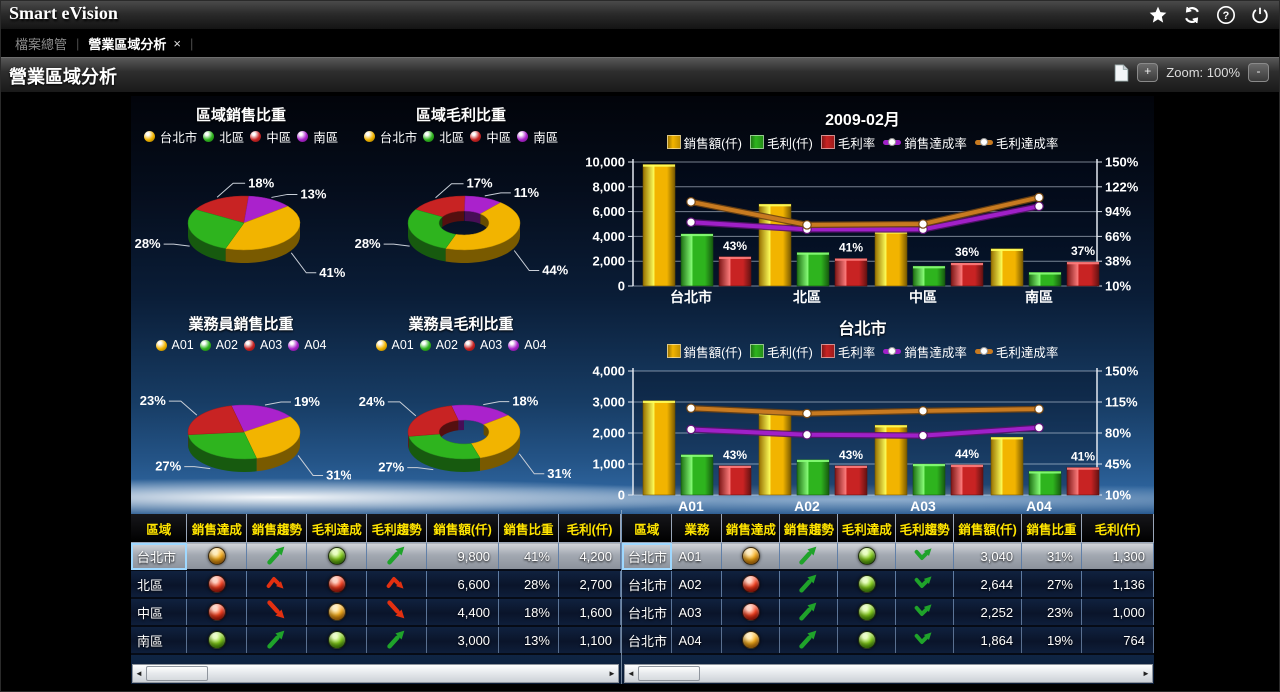 The width and height of the screenshot is (1280, 692). What do you see at coordinates (888, 673) in the screenshot?
I see `right-table-hscrollbar: ◄ ►` at bounding box center [888, 673].